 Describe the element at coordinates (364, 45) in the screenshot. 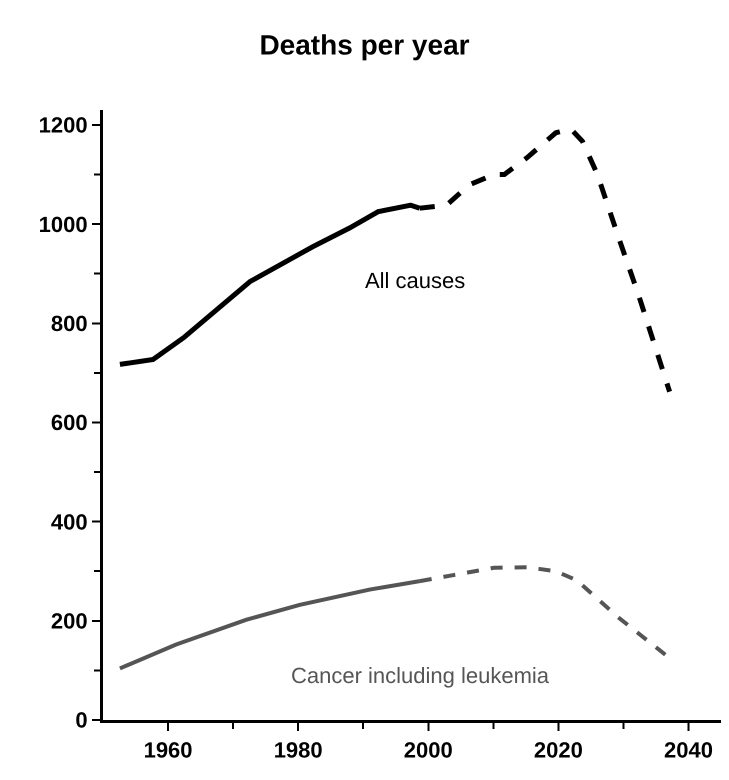

I see `chart-title: Deaths per year` at that location.